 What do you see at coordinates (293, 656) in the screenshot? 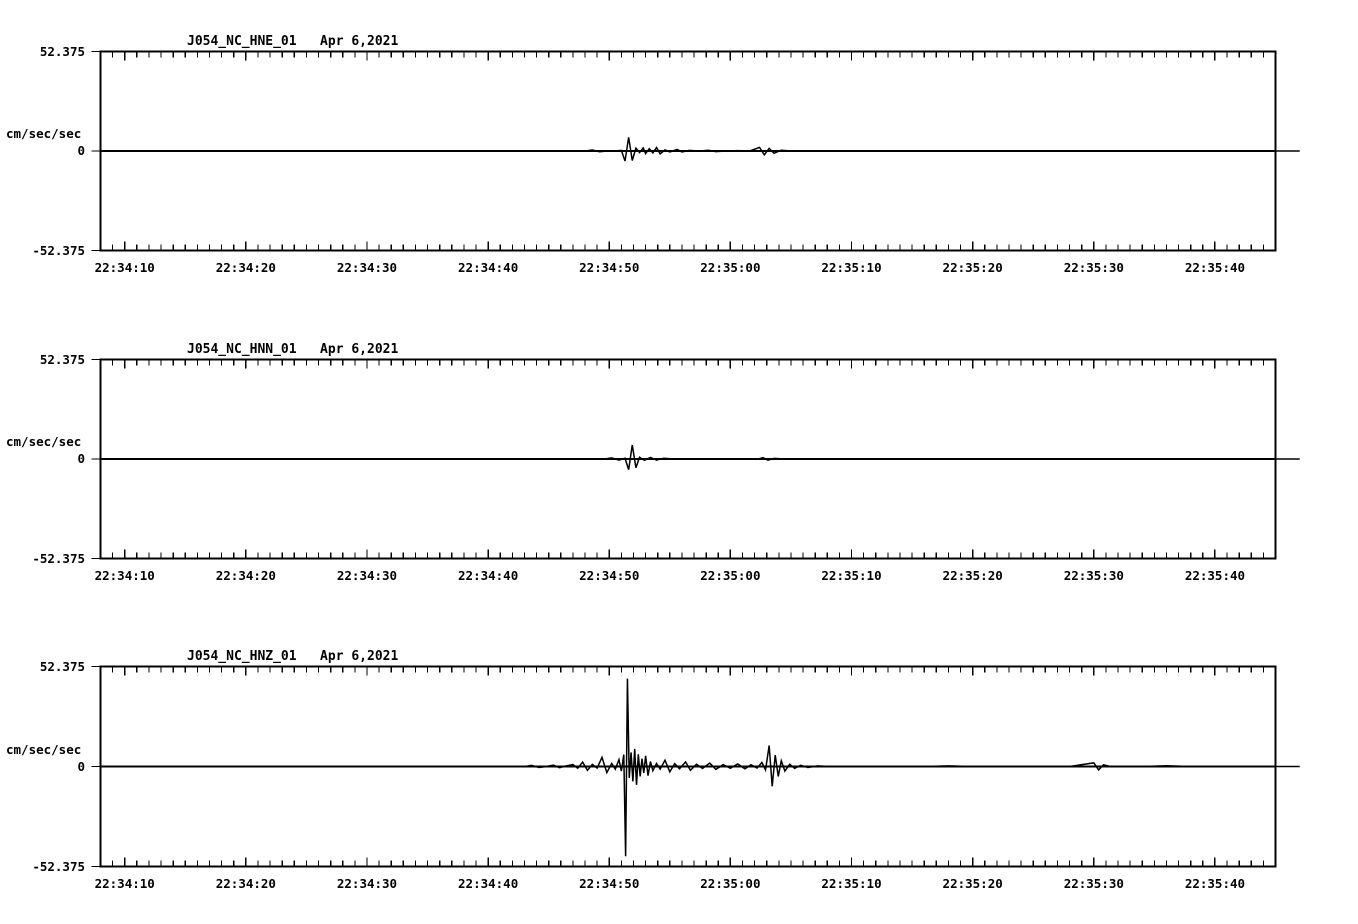
I see `panel-title: J054_NC_HNZ_01 Apr 6,2021` at bounding box center [293, 656].